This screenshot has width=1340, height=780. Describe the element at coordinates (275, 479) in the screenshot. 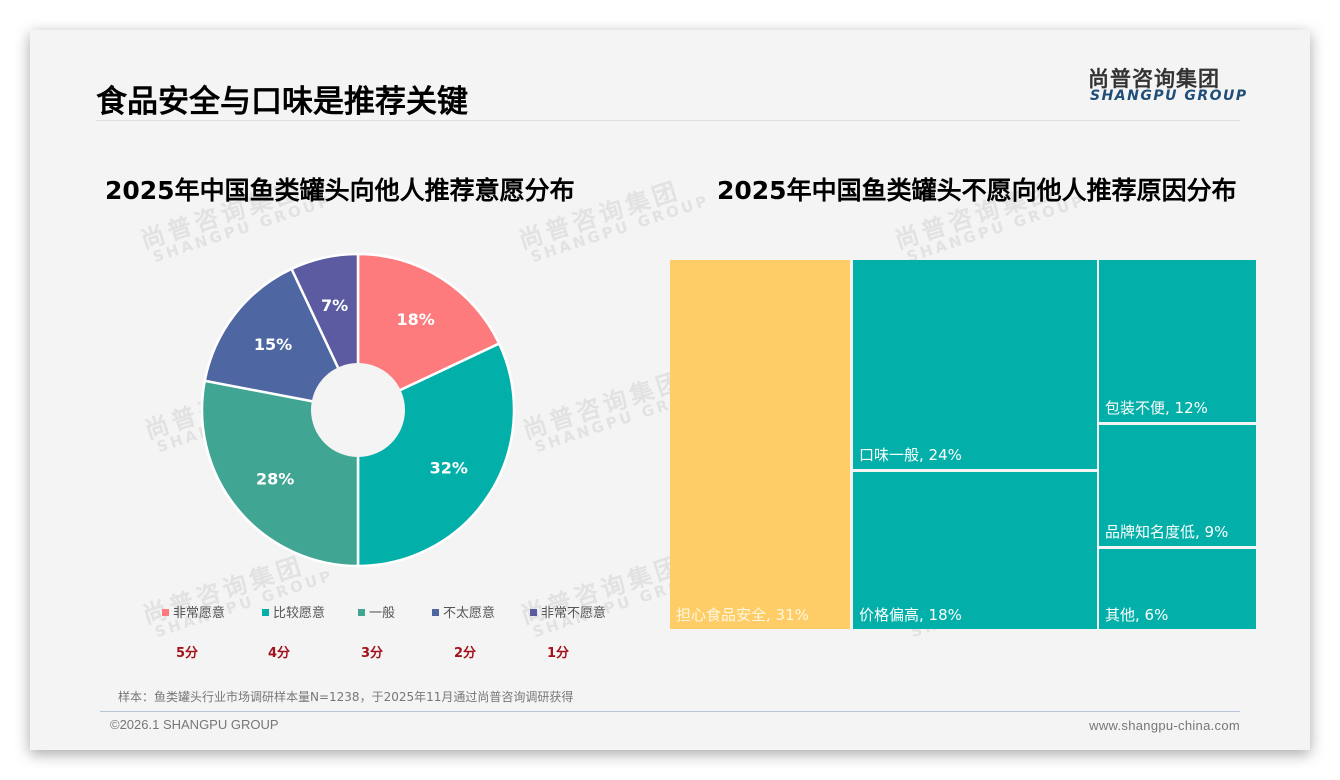

I see `segment-value-label: 28%` at that location.